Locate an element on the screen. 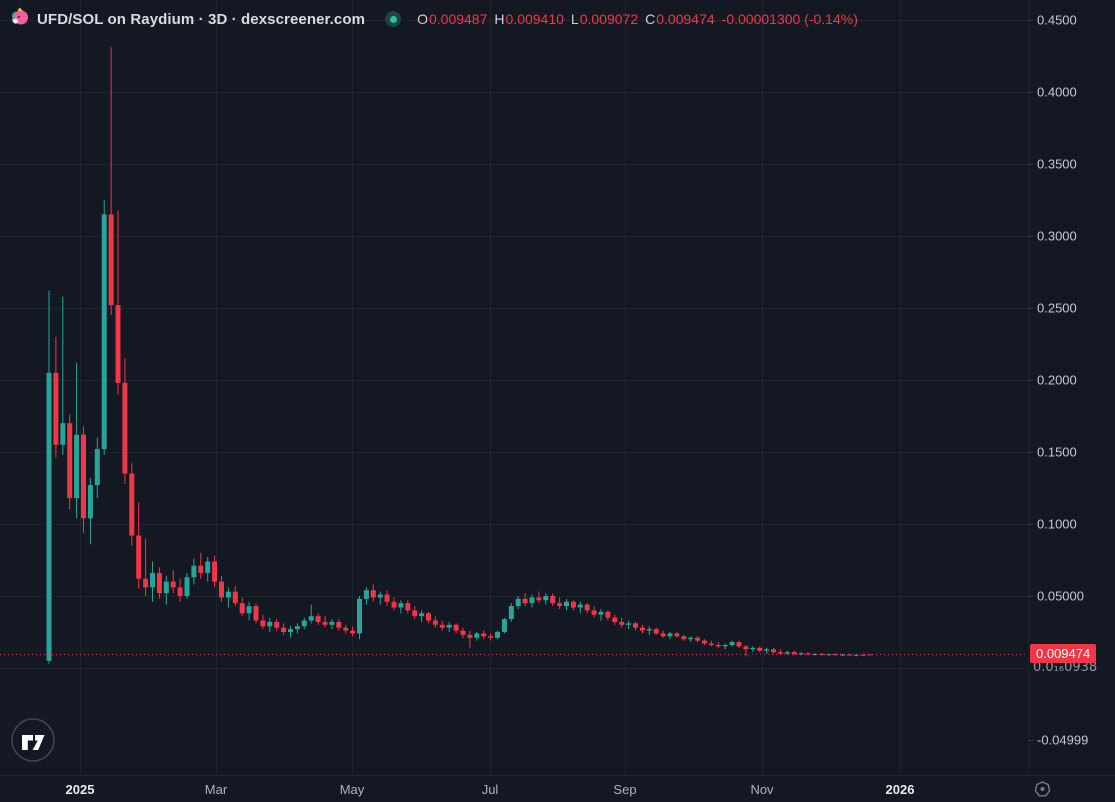  price-tick: 0.3000 is located at coordinates (1057, 236).